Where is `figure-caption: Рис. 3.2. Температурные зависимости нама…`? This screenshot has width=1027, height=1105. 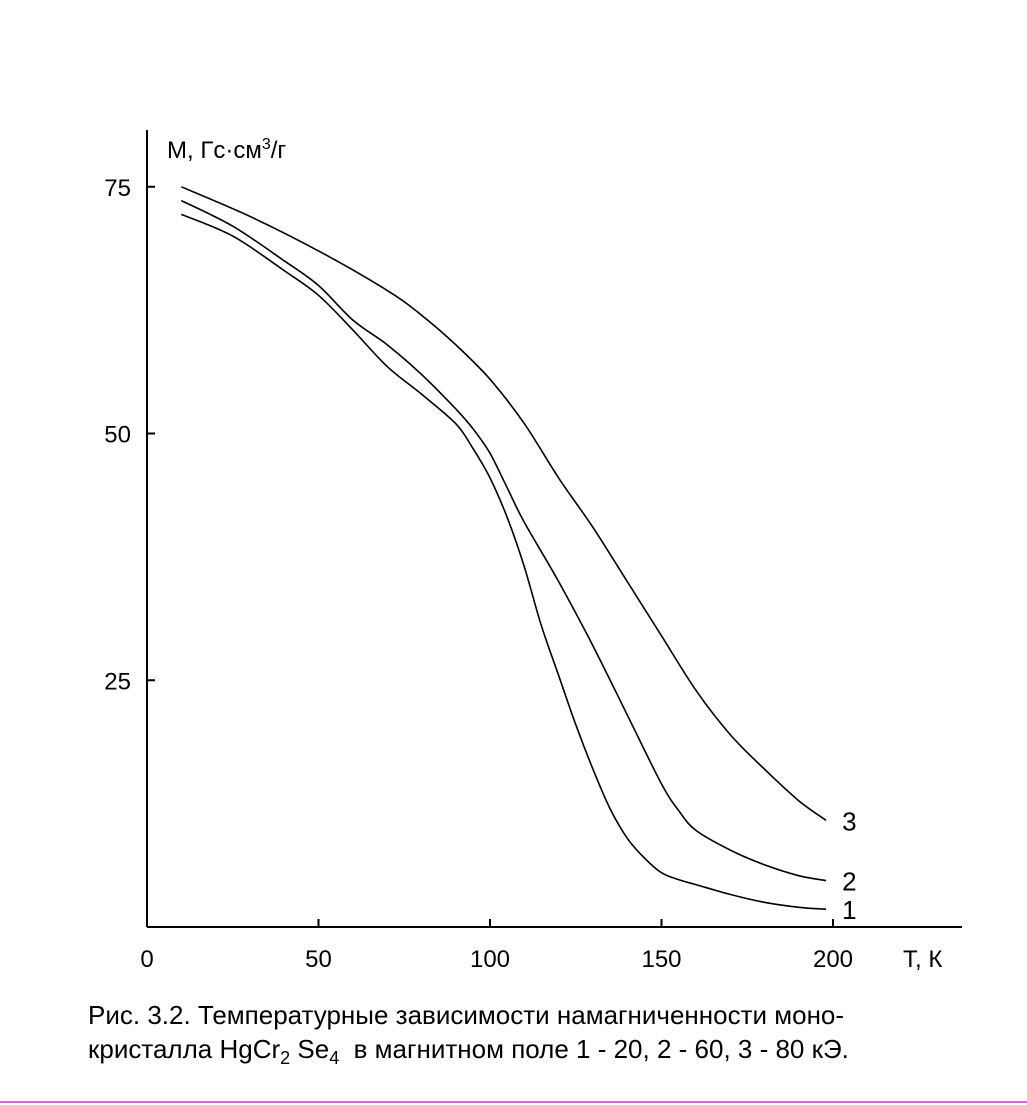
figure-caption: Рис. 3.2. Температурные зависимости нама… is located at coordinates (548, 1033).